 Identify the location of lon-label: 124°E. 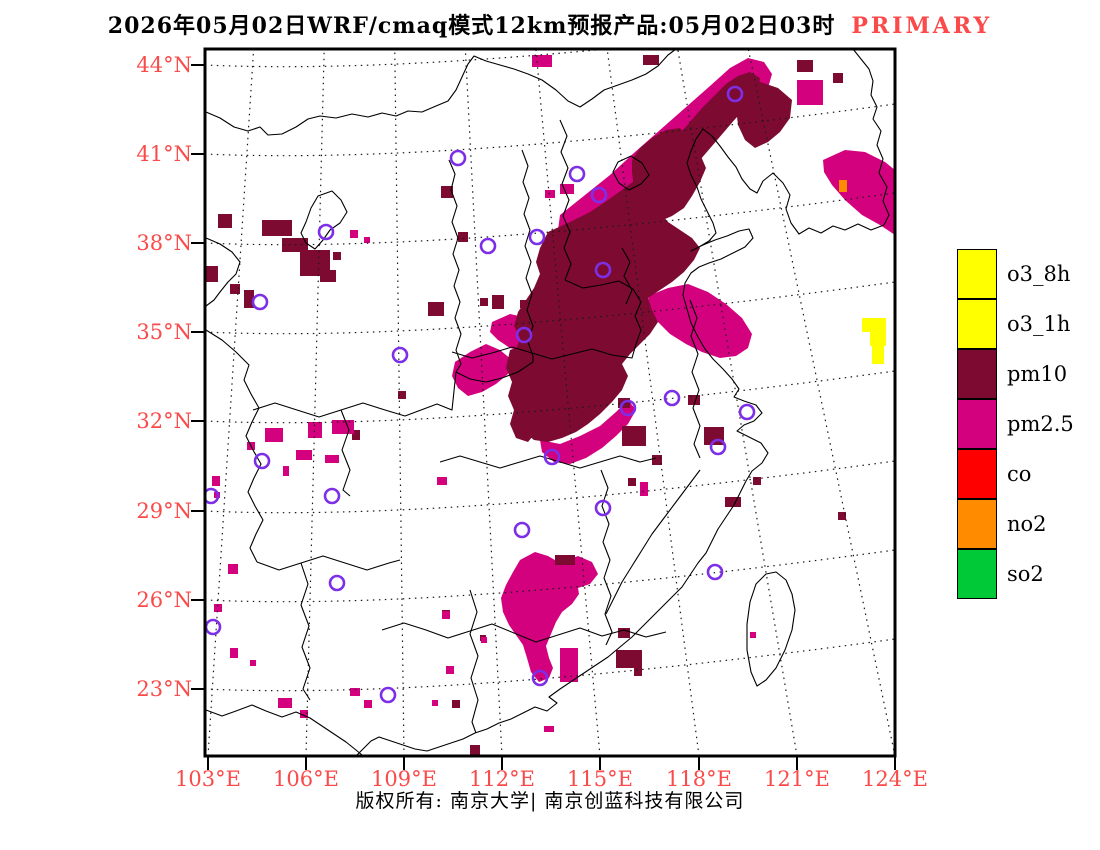
(895, 779).